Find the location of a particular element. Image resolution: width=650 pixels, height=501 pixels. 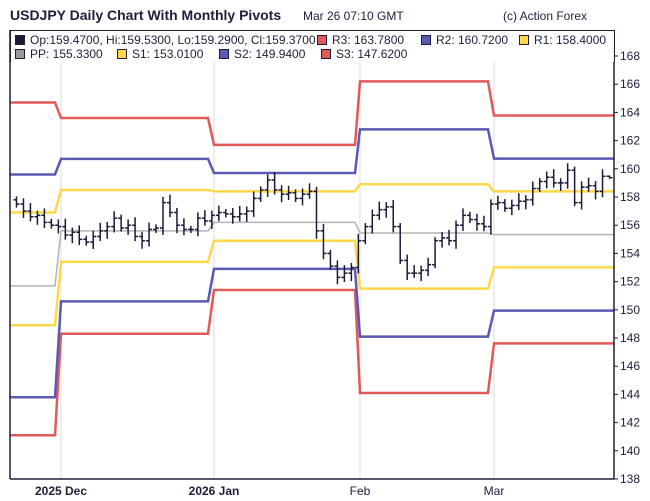

pivot-line-r1 is located at coordinates (312, 198).